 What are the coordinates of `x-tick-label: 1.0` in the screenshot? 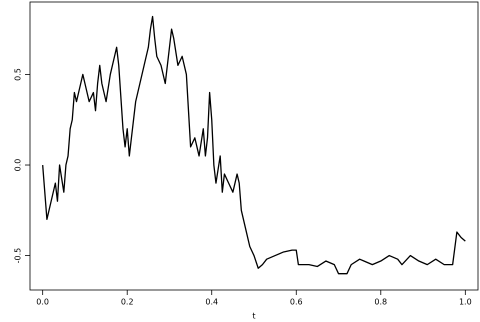 It's located at (465, 302).